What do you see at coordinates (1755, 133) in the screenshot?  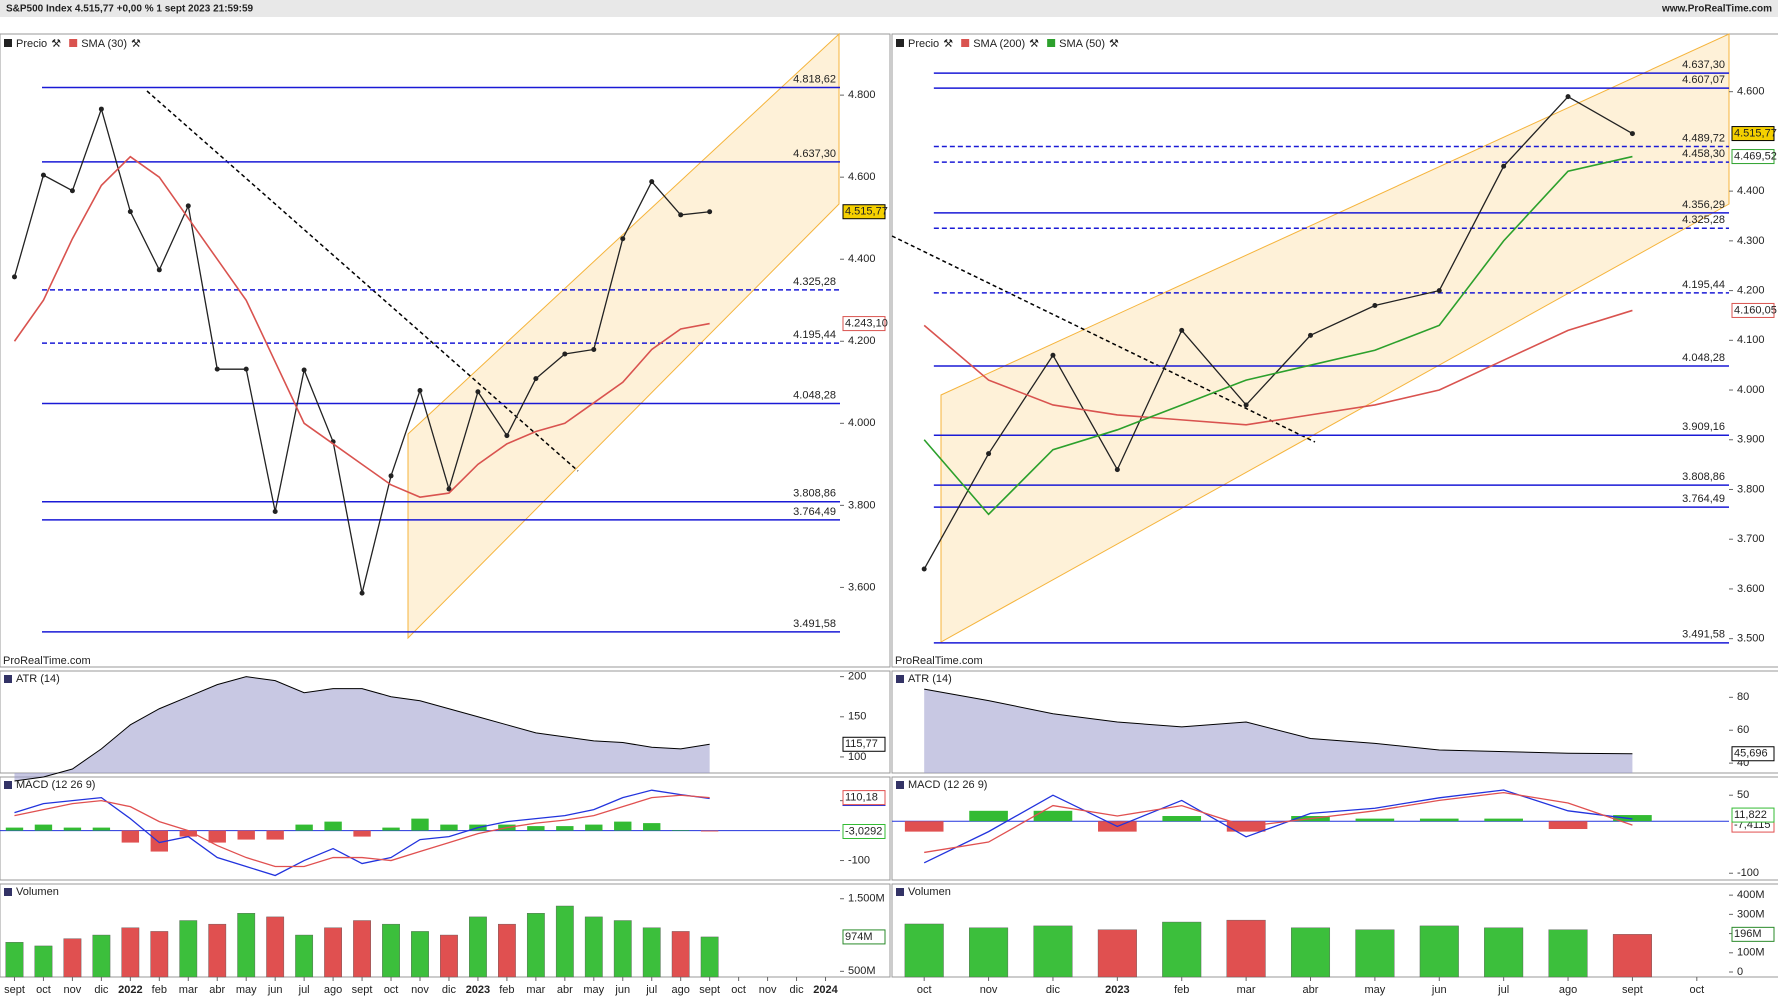 I see `last-value-label: 4.515,77` at bounding box center [1755, 133].